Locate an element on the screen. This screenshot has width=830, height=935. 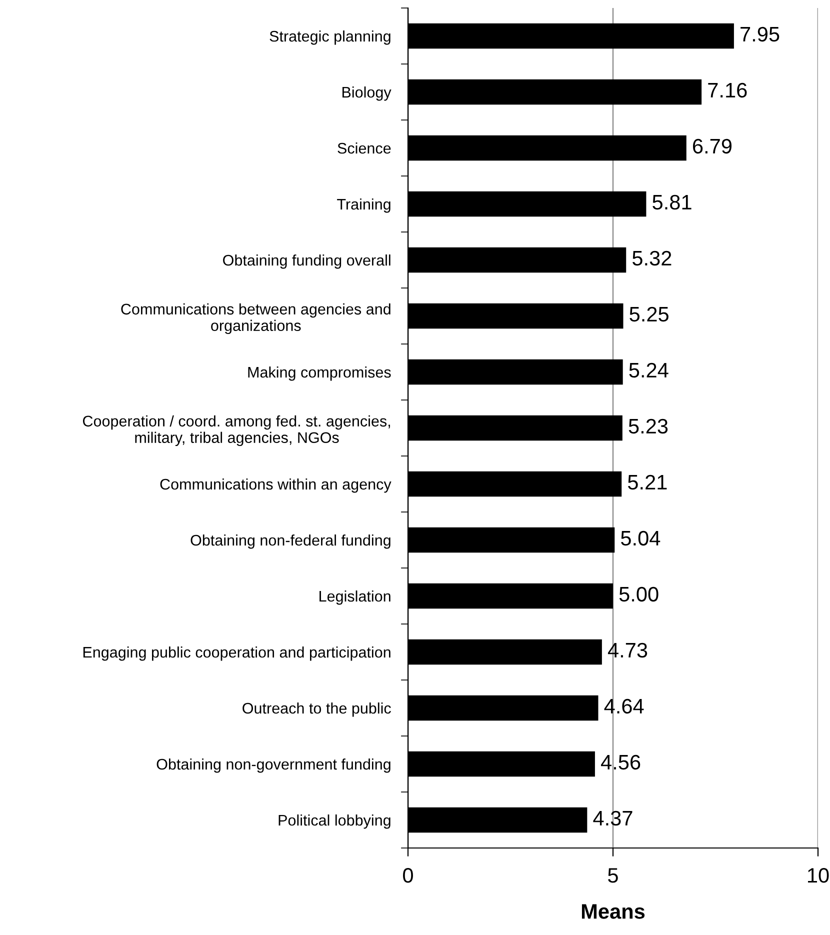
y-tick-label: Political lobbying is located at coordinates (334, 821).